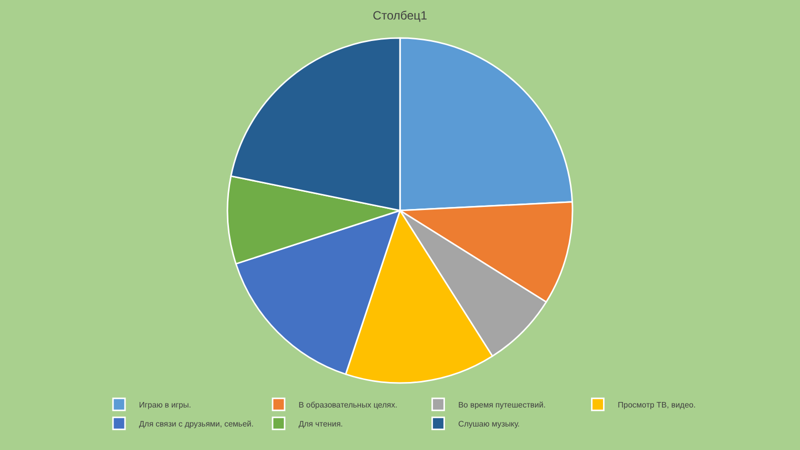 The image size is (800, 450). I want to click on legend-label: Слушаю музыку., so click(489, 424).